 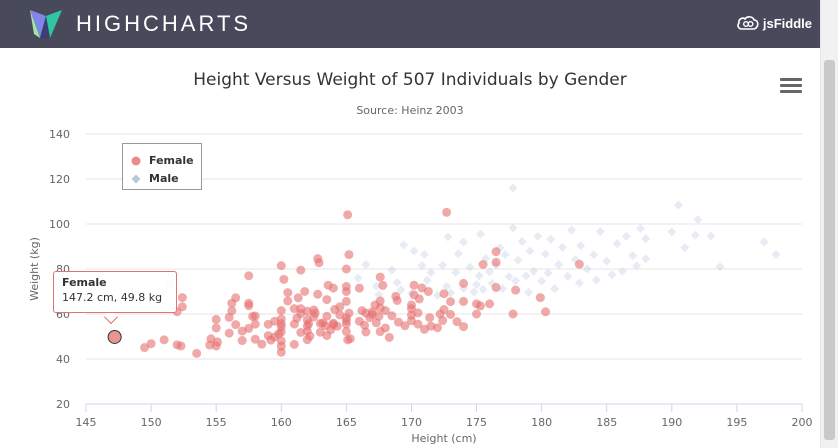 I want to click on female-data-point-hovered, so click(x=114, y=336).